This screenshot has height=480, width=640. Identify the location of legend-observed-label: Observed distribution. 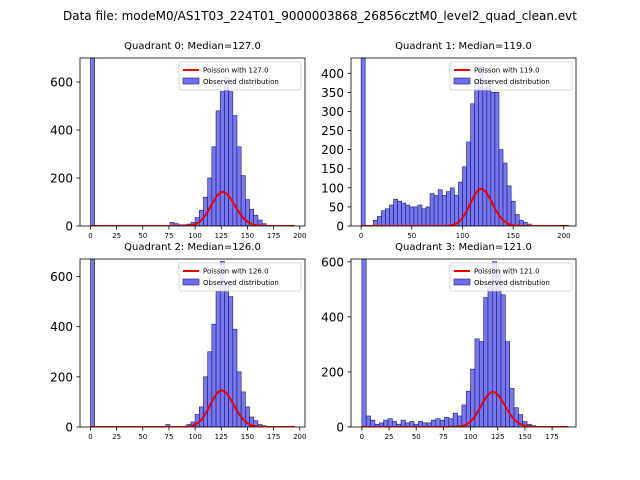
(512, 283).